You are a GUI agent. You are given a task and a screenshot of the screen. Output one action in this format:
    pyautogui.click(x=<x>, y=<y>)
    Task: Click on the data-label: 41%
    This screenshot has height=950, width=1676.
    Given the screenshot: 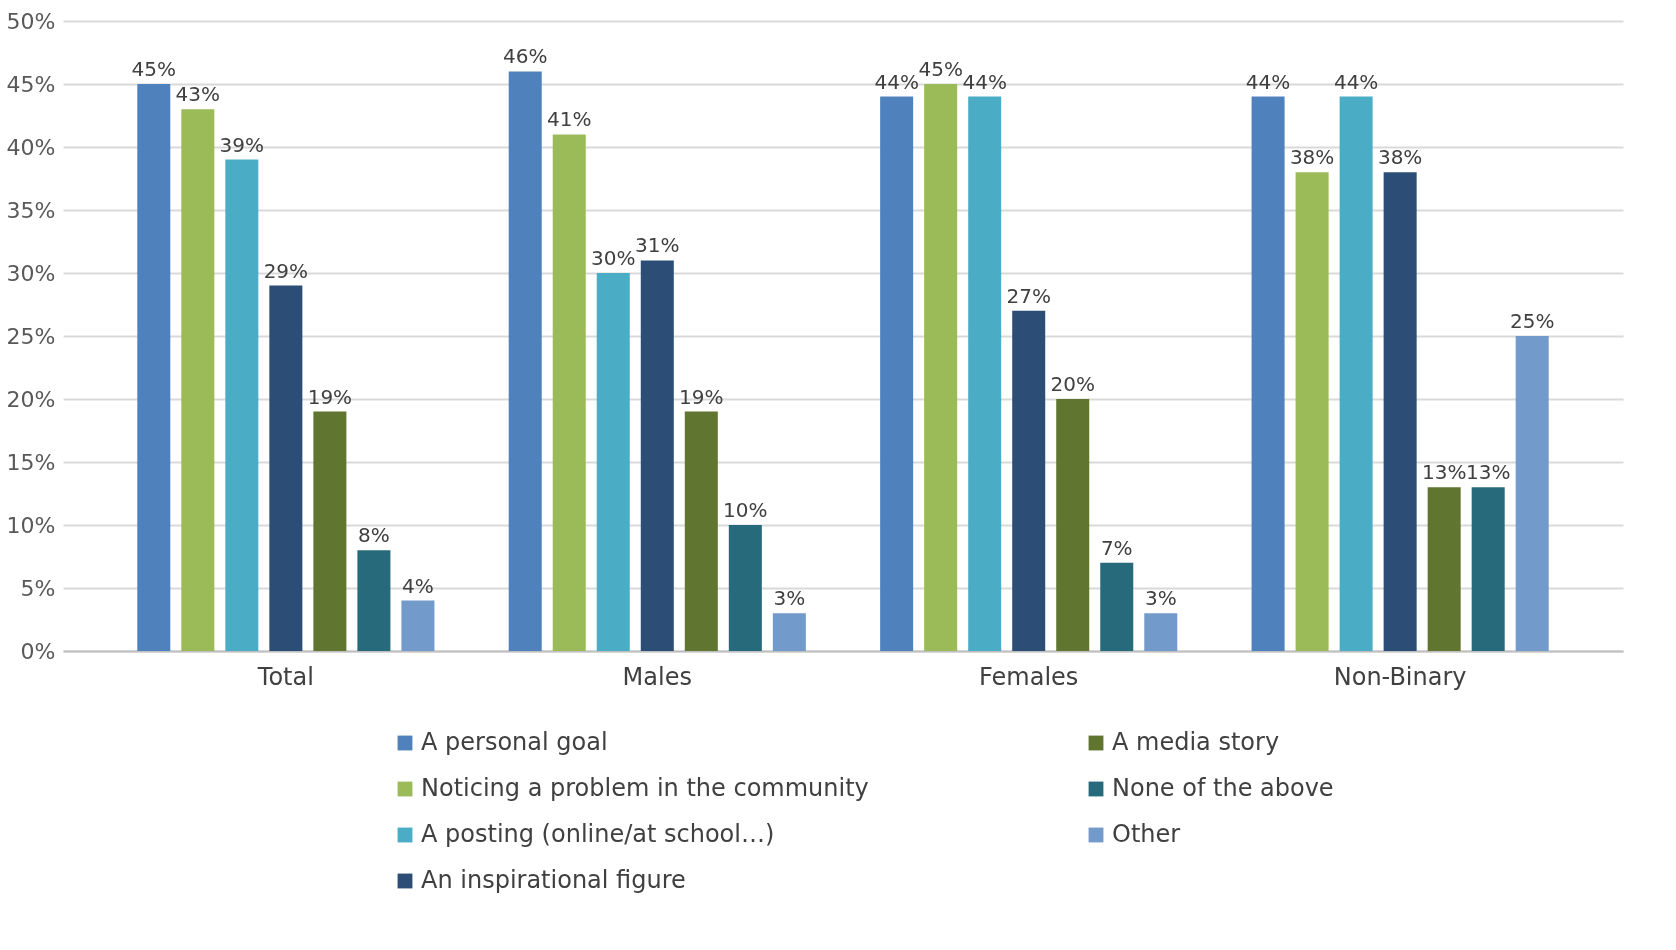 What is the action you would take?
    pyautogui.click(x=569, y=119)
    